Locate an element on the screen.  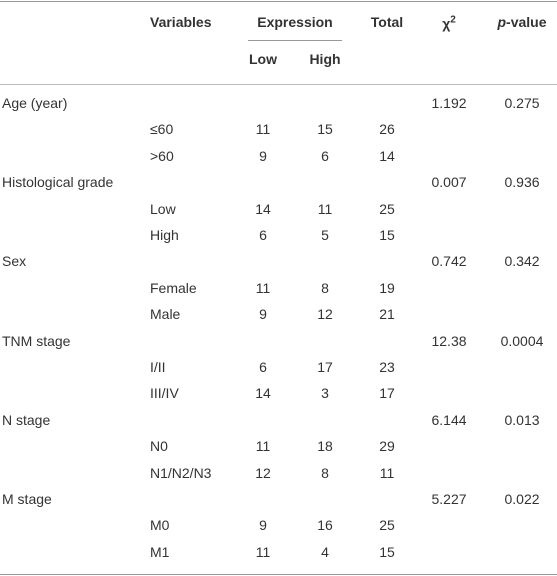
cell: TNM stage is located at coordinates (36, 340).